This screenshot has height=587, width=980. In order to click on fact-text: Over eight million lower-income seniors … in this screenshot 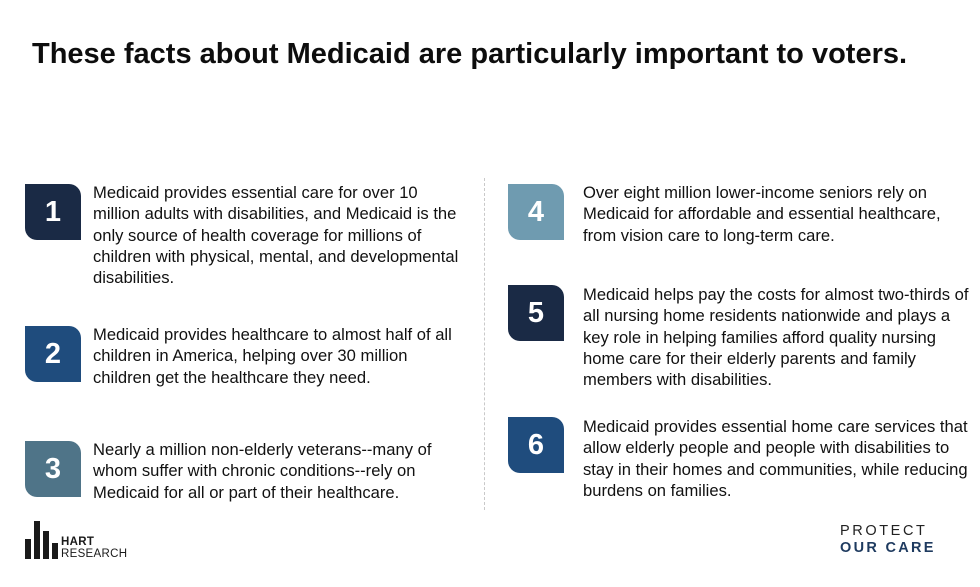, I will do `click(762, 214)`.